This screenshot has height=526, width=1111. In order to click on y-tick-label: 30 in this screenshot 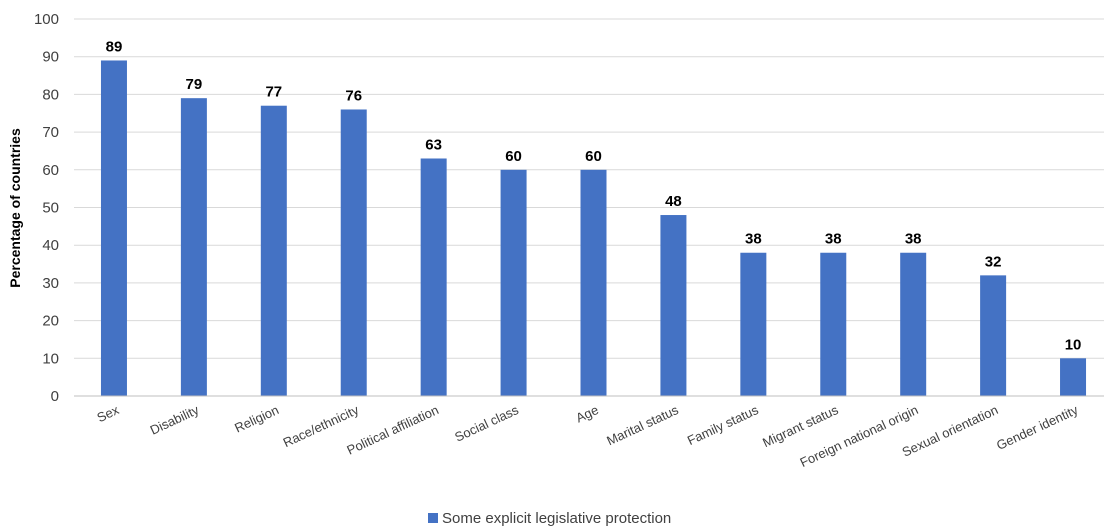, I will do `click(50, 283)`.